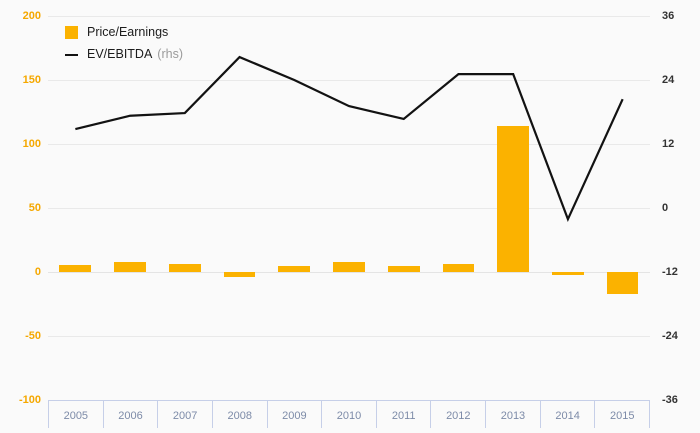 The height and width of the screenshot is (433, 700). Describe the element at coordinates (31, 16) in the screenshot. I see `left-axis-tick-label: 200` at that location.